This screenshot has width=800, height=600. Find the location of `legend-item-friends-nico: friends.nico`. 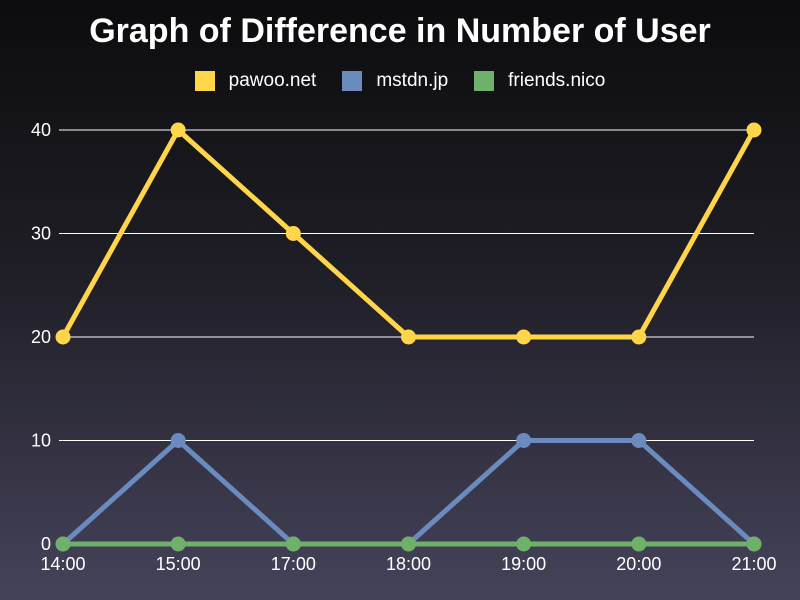

legend-item-friends-nico: friends.nico is located at coordinates (539, 81).